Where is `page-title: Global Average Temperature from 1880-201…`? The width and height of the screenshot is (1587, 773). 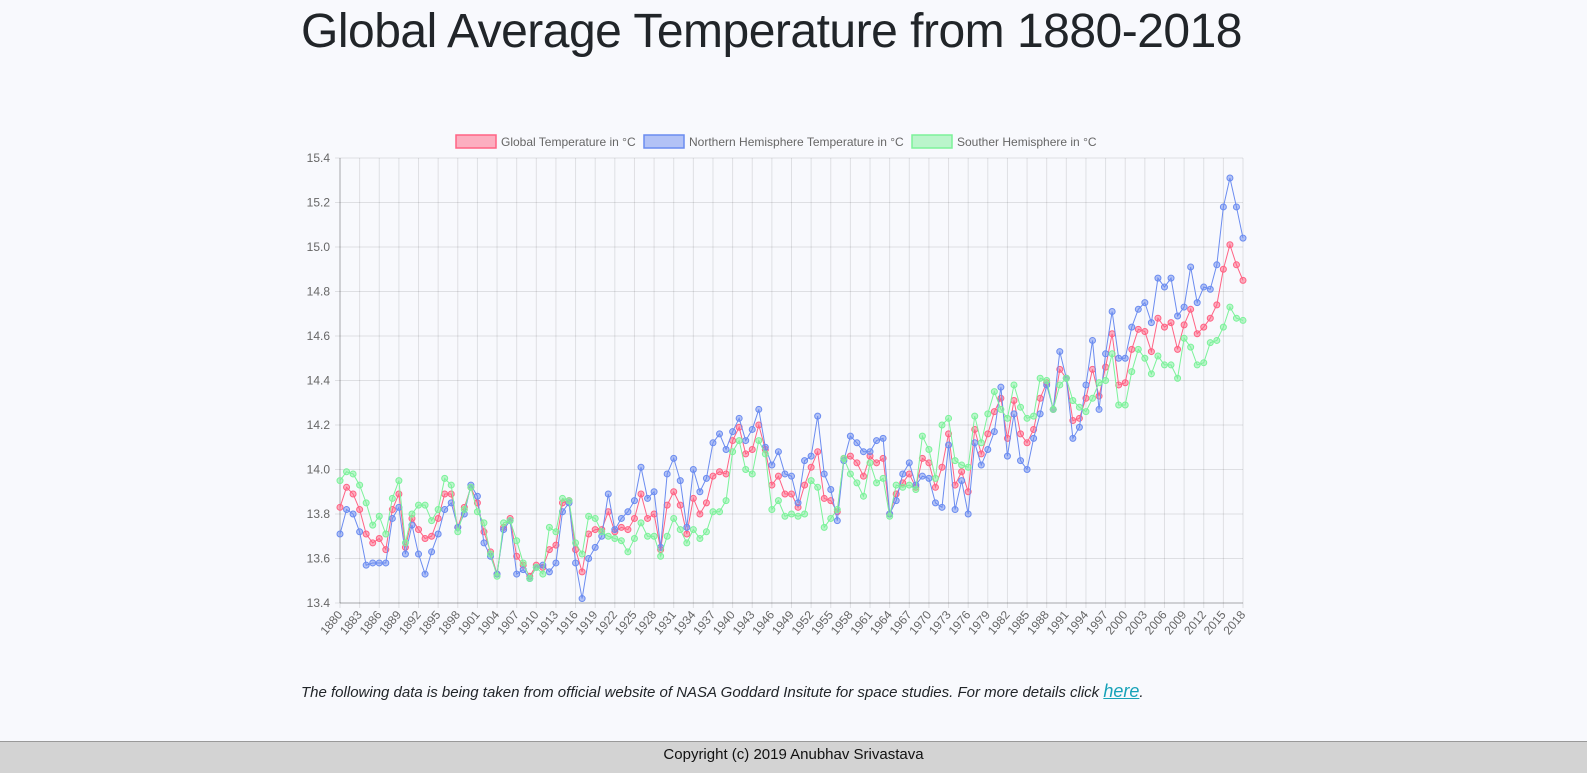
page-title: Global Average Temperature from 1880-201… is located at coordinates (772, 31).